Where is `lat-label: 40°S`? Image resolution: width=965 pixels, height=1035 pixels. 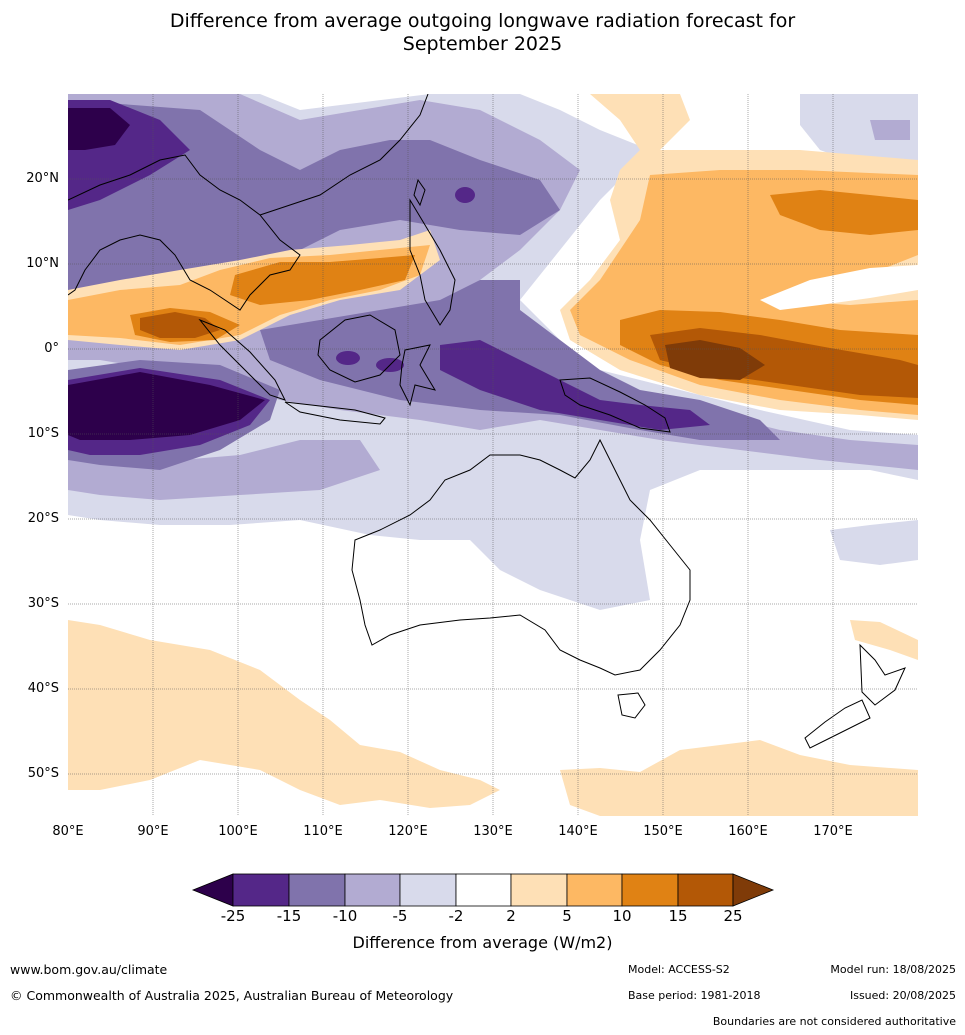 lat-label: 40°S is located at coordinates (43, 688).